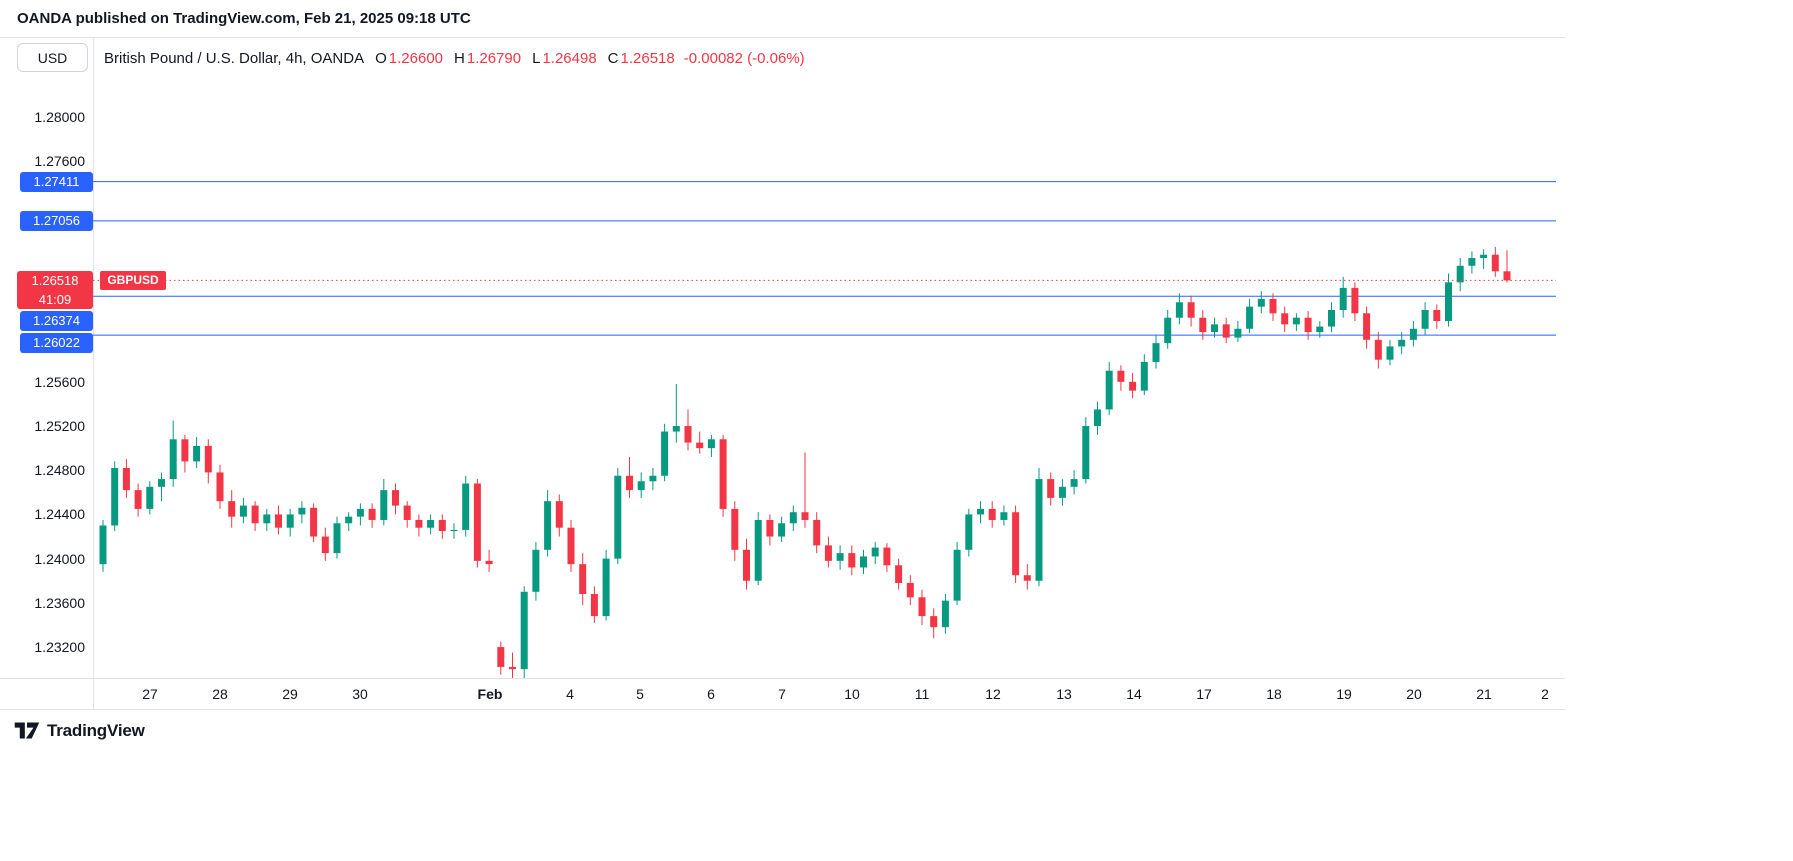 The height and width of the screenshot is (861, 1793). I want to click on price-level-badge: 1.26374, so click(56, 320).